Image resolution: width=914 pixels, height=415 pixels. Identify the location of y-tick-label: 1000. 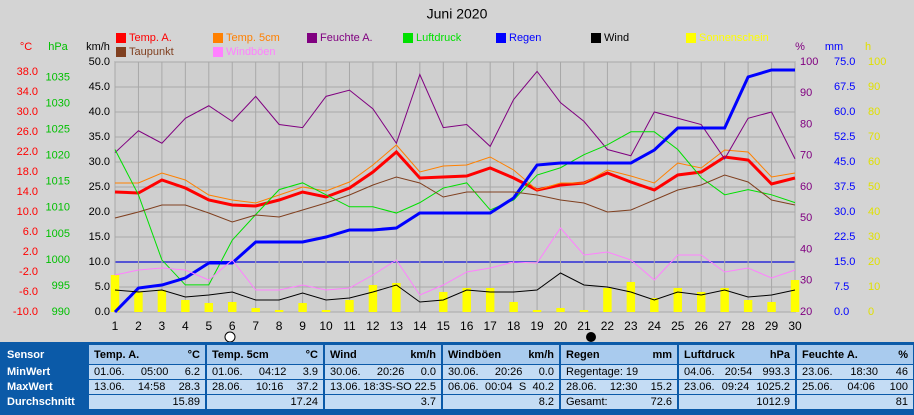
(58, 260).